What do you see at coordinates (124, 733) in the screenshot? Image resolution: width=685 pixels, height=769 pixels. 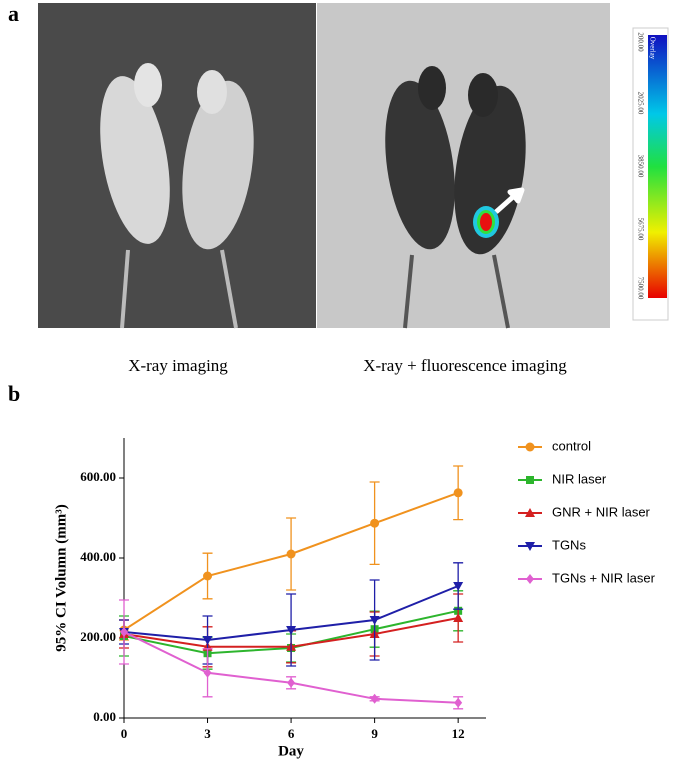 I see `x-tick-label: 0` at bounding box center [124, 733].